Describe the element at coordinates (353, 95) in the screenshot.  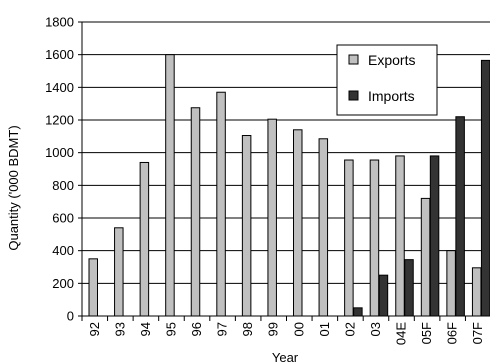
I see `legend-swatch-imports` at that location.